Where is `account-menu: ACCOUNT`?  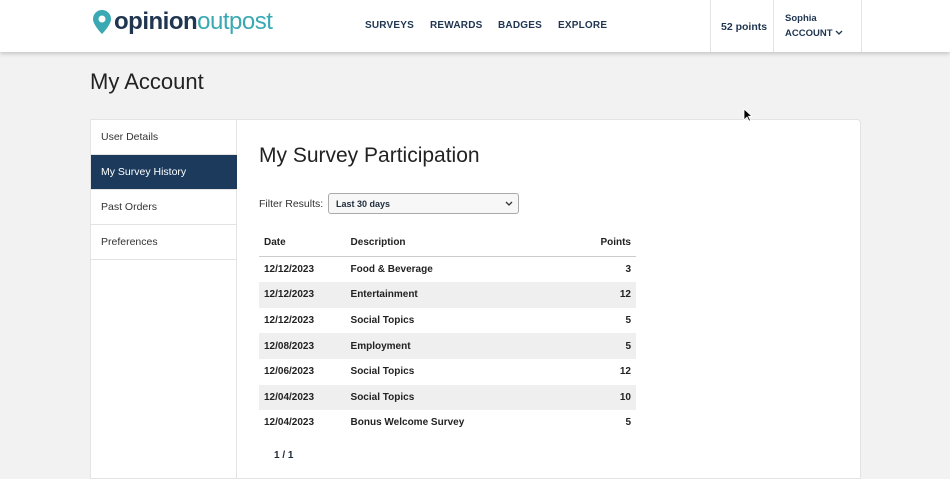
account-menu: ACCOUNT is located at coordinates (814, 33).